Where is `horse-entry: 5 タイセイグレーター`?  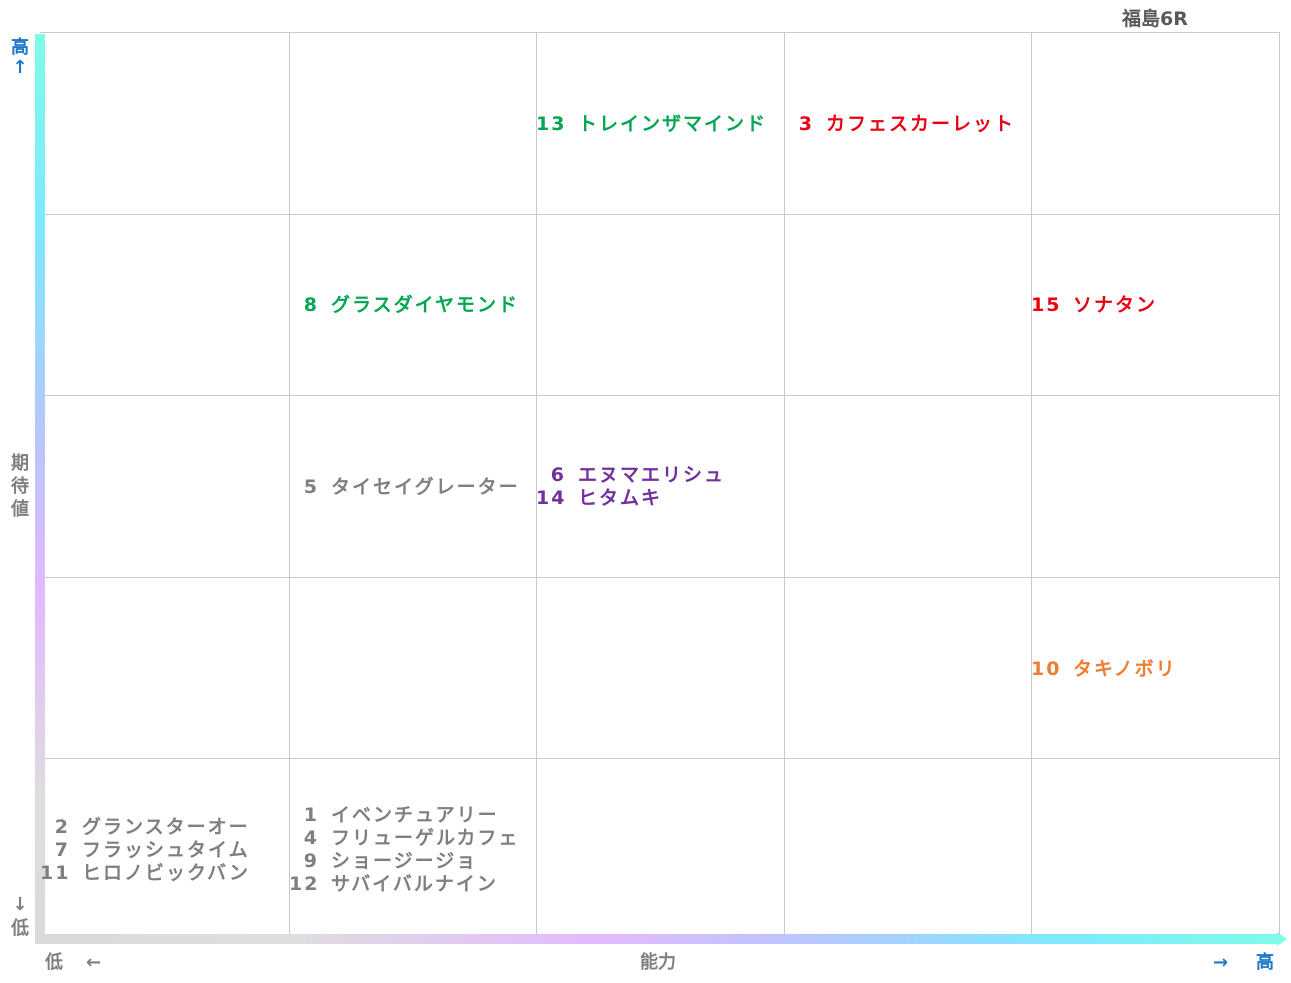 horse-entry: 5 タイセイグレーター is located at coordinates (404, 487).